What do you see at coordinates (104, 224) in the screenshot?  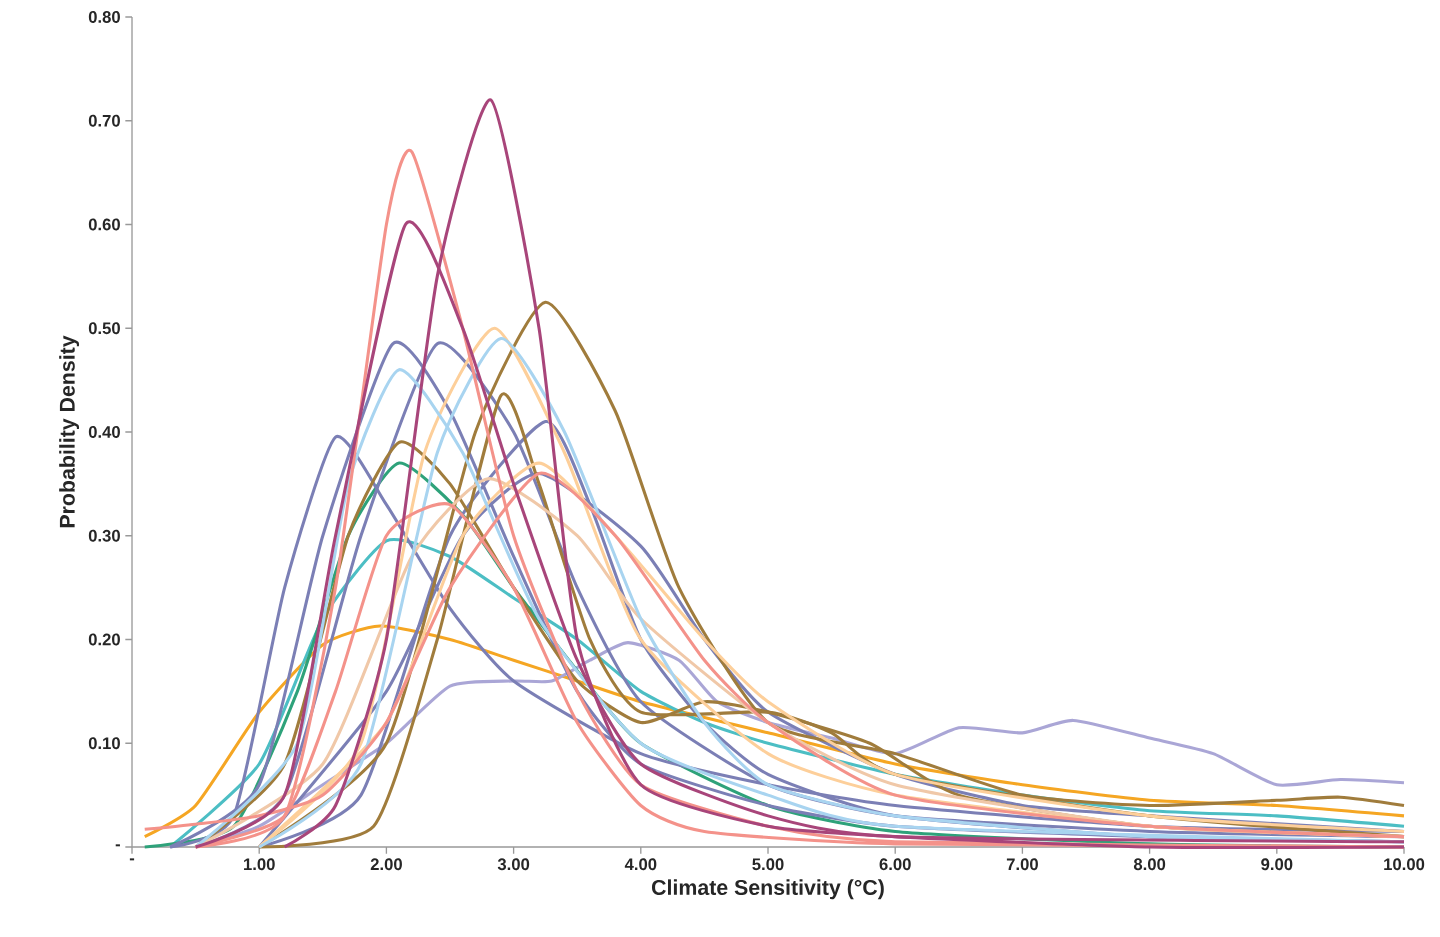 I see `y-tick-label: 0.60` at bounding box center [104, 224].